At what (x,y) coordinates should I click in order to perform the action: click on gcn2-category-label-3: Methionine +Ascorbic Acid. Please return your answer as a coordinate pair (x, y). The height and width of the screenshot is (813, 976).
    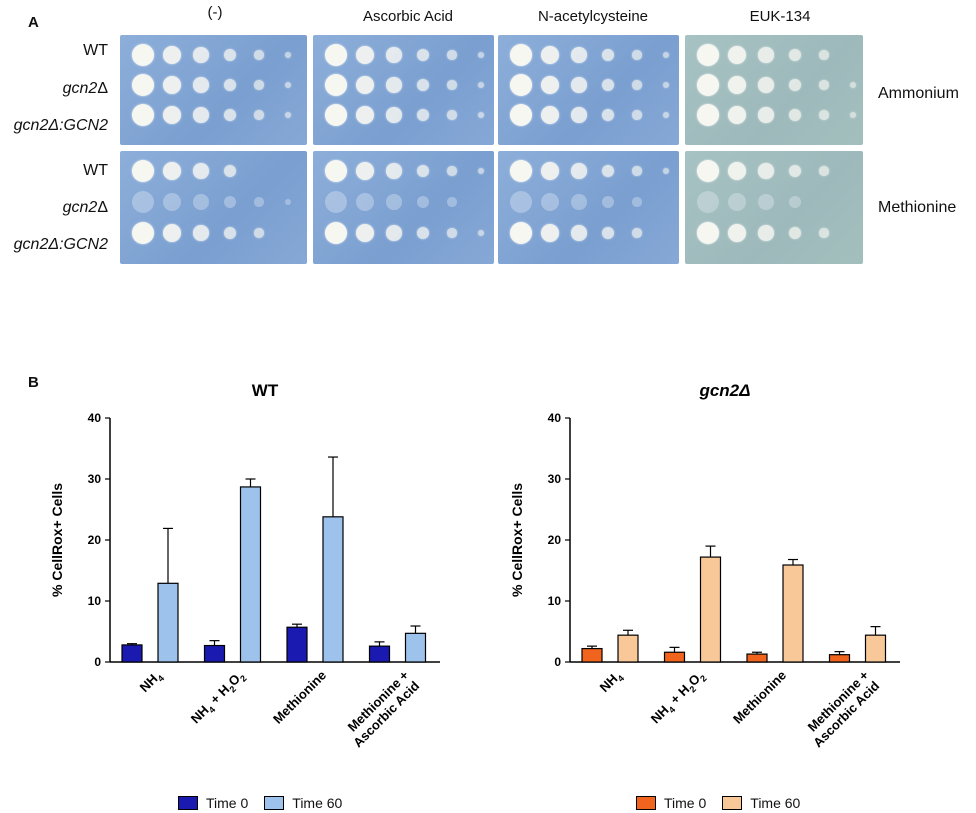
    Looking at the image, I should click on (841, 708).